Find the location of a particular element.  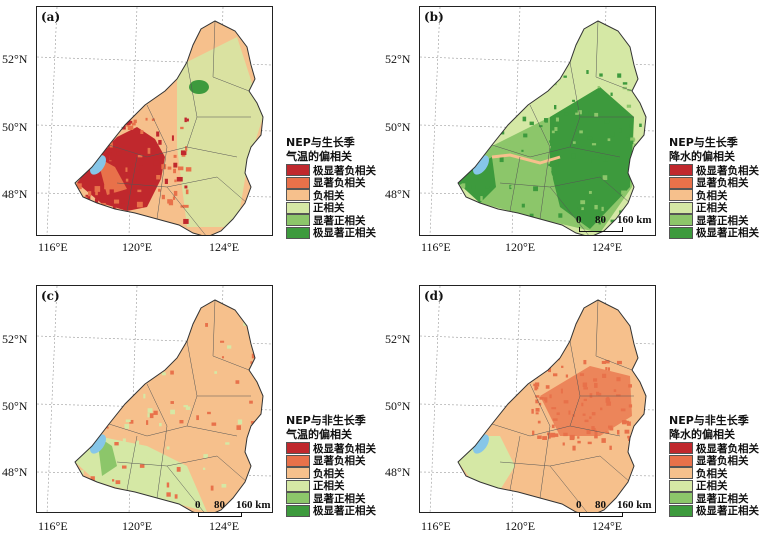

scalebar-d: 0 80 160 km is located at coordinates (617, 508).